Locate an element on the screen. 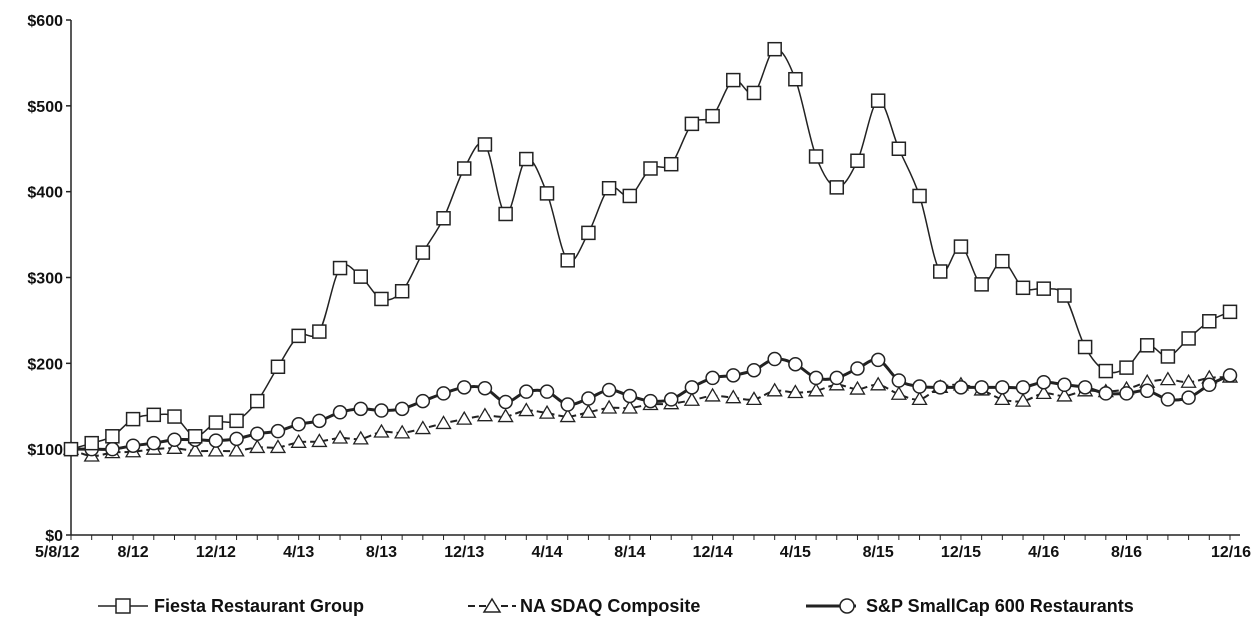 The image size is (1258, 629). x-tick-label: 12/13 is located at coordinates (464, 552).